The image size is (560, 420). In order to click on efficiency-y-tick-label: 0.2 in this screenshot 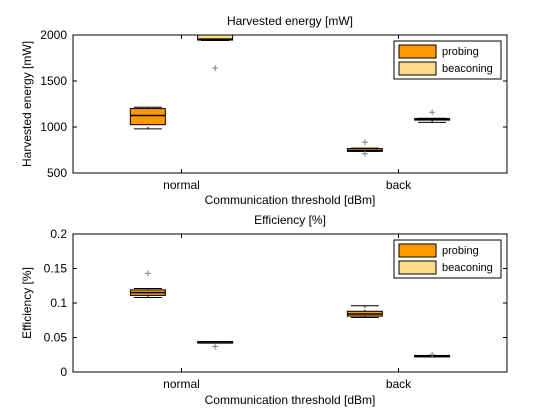, I will do `click(58, 234)`.